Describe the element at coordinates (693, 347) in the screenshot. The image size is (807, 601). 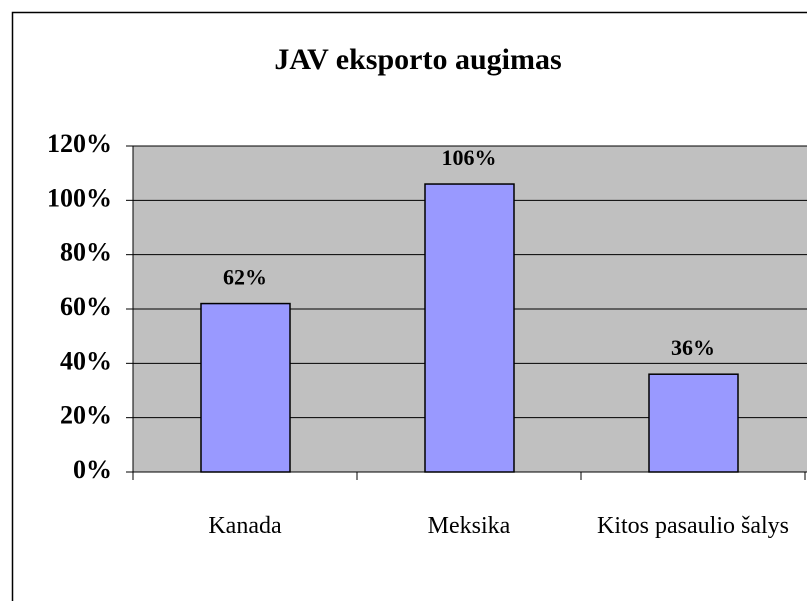
I see `value-label: 36%` at that location.